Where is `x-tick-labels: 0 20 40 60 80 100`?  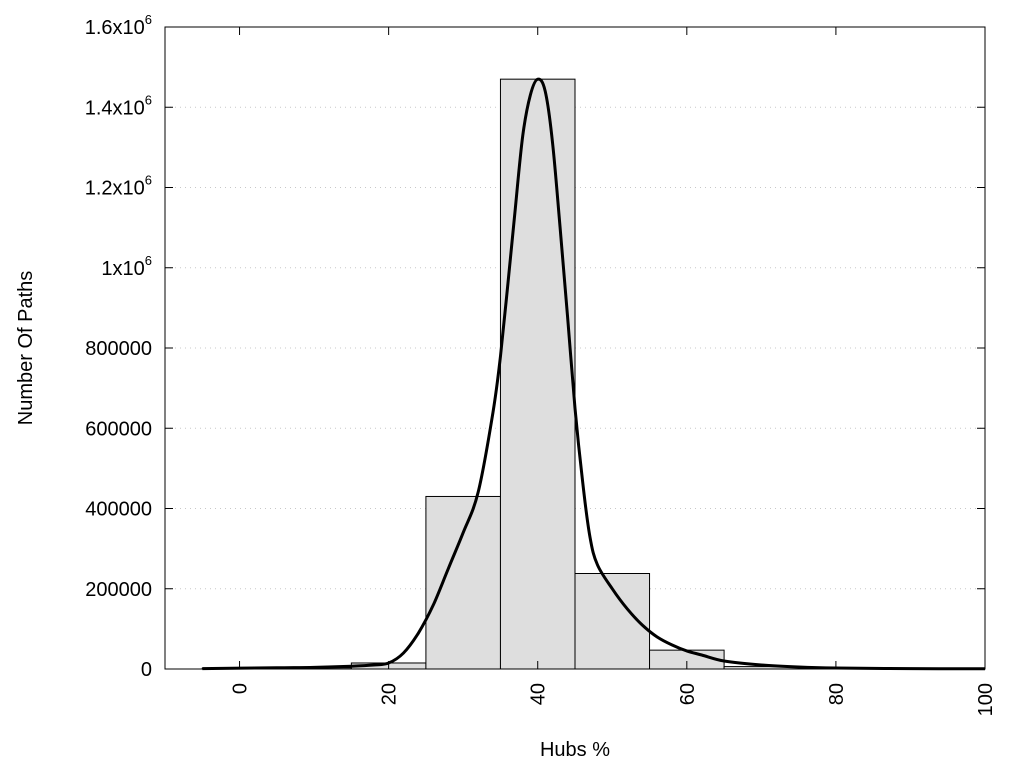
x-tick-labels: 0 20 40 60 80 100 is located at coordinates (613, 699).